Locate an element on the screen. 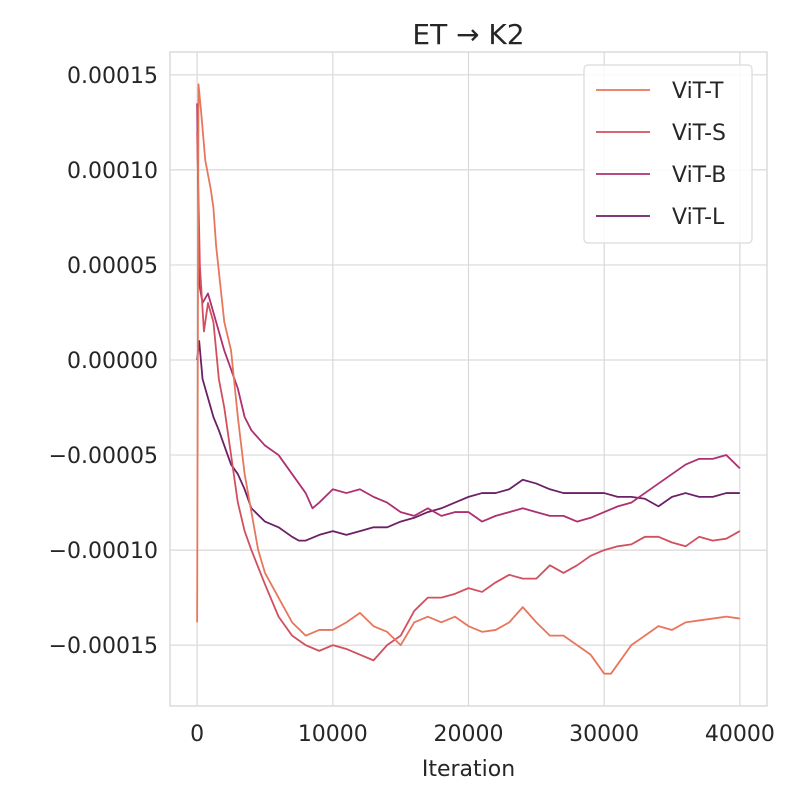 Image resolution: width=800 pixels, height=800 pixels. y-tick-label: 0.00000 is located at coordinates (112, 361).